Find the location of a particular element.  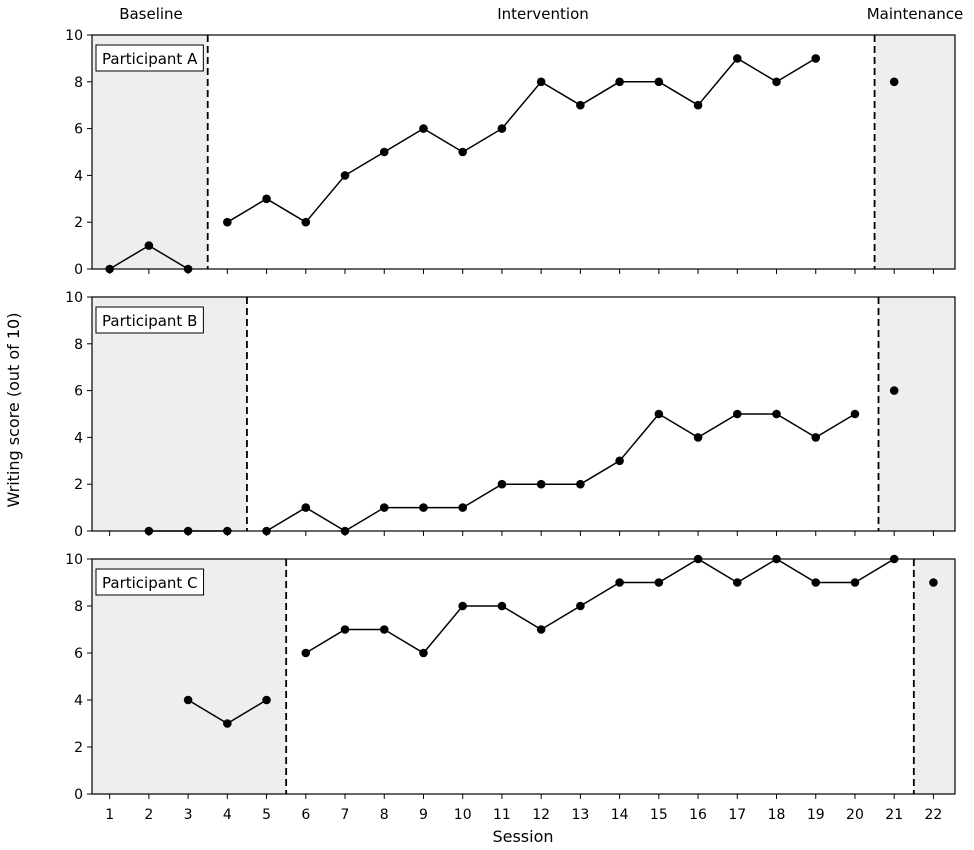

panel-label-text: Participant A is located at coordinates (150, 59).